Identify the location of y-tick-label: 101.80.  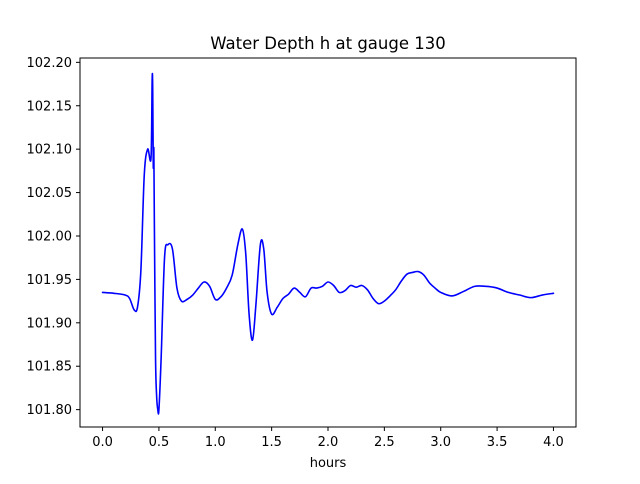
(50, 410).